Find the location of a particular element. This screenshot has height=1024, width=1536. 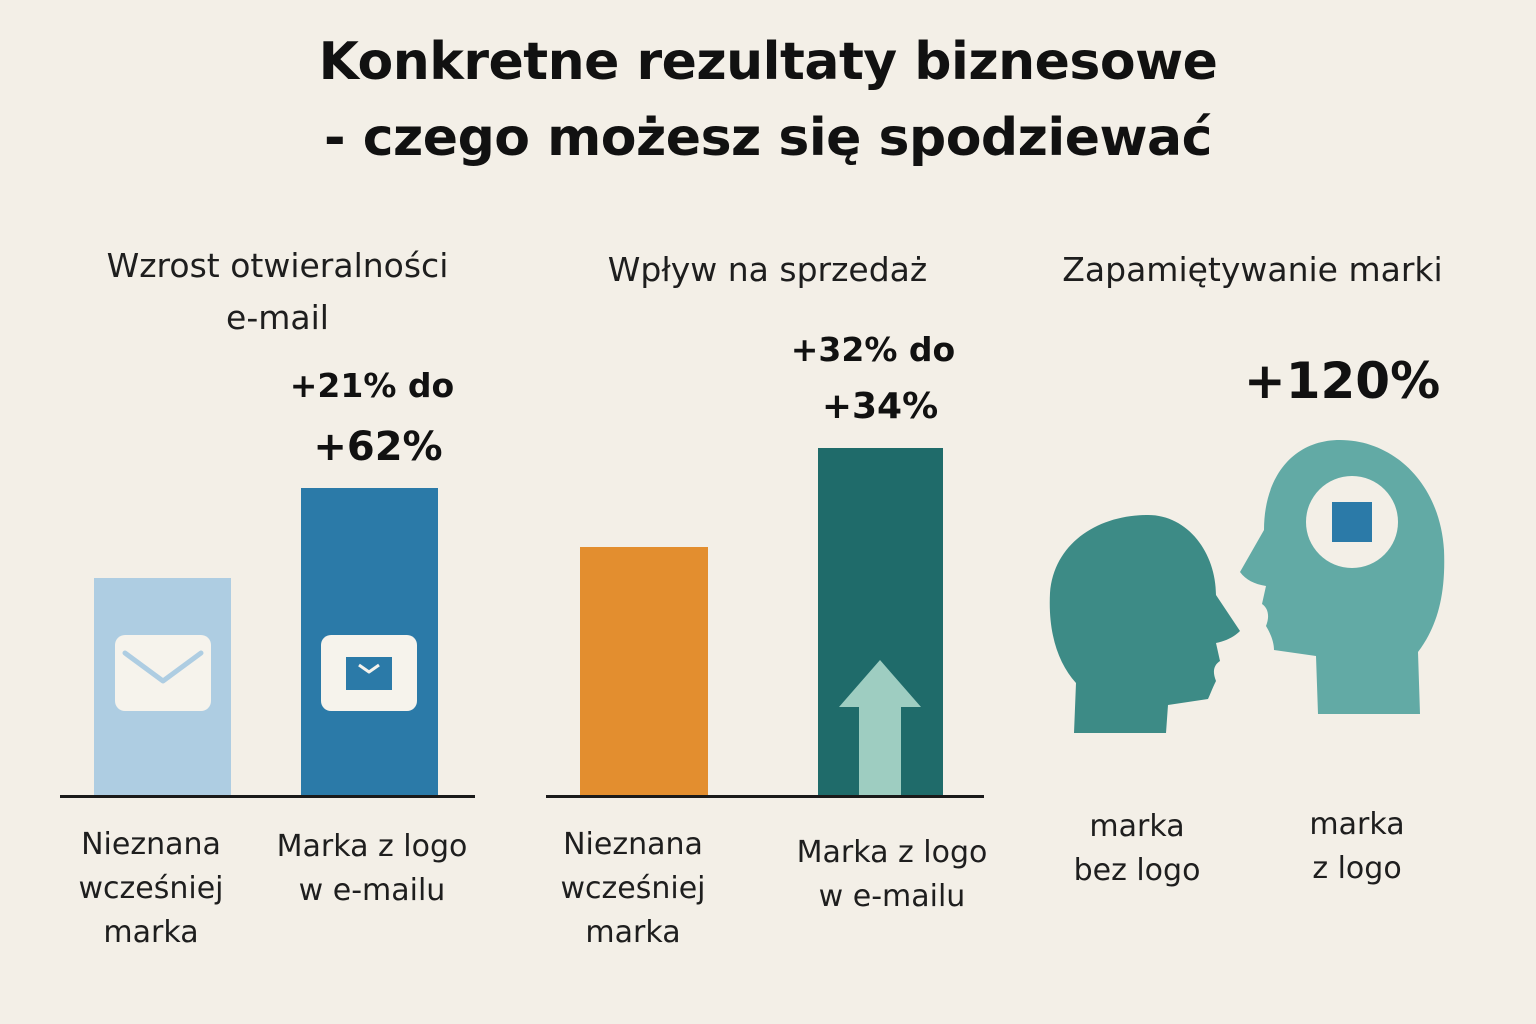

branded-envelope-icon is located at coordinates (369, 673).